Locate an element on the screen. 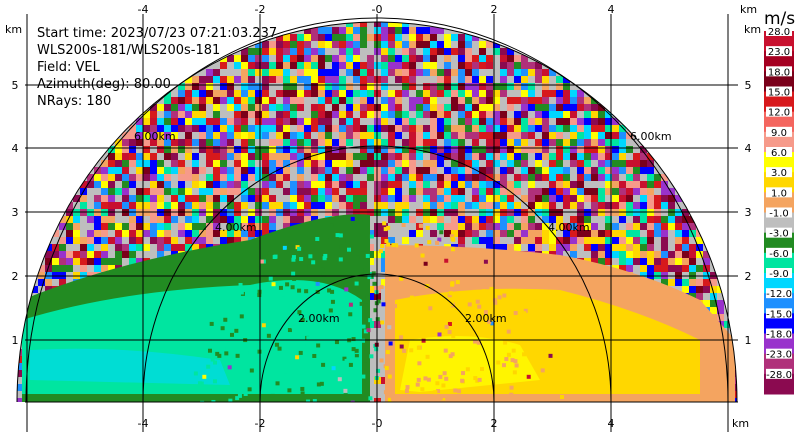 The height and width of the screenshot is (435, 800). nrays-text: NRays: 180 is located at coordinates (74, 101).